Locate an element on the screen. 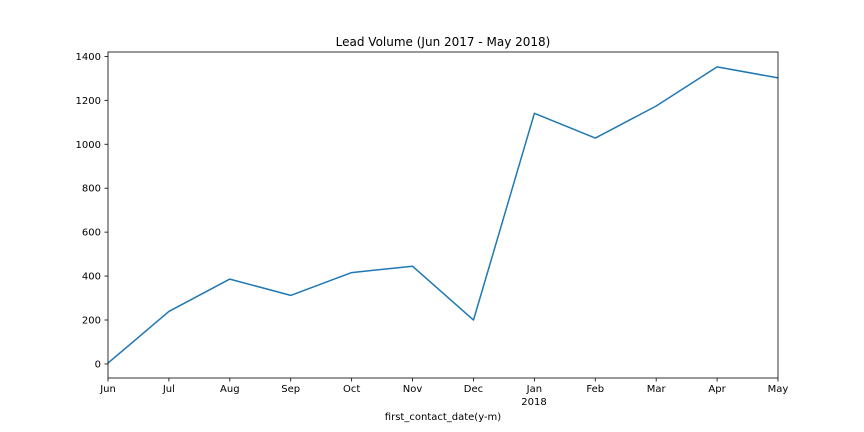  y-tick-label: 800 is located at coordinates (91, 189).